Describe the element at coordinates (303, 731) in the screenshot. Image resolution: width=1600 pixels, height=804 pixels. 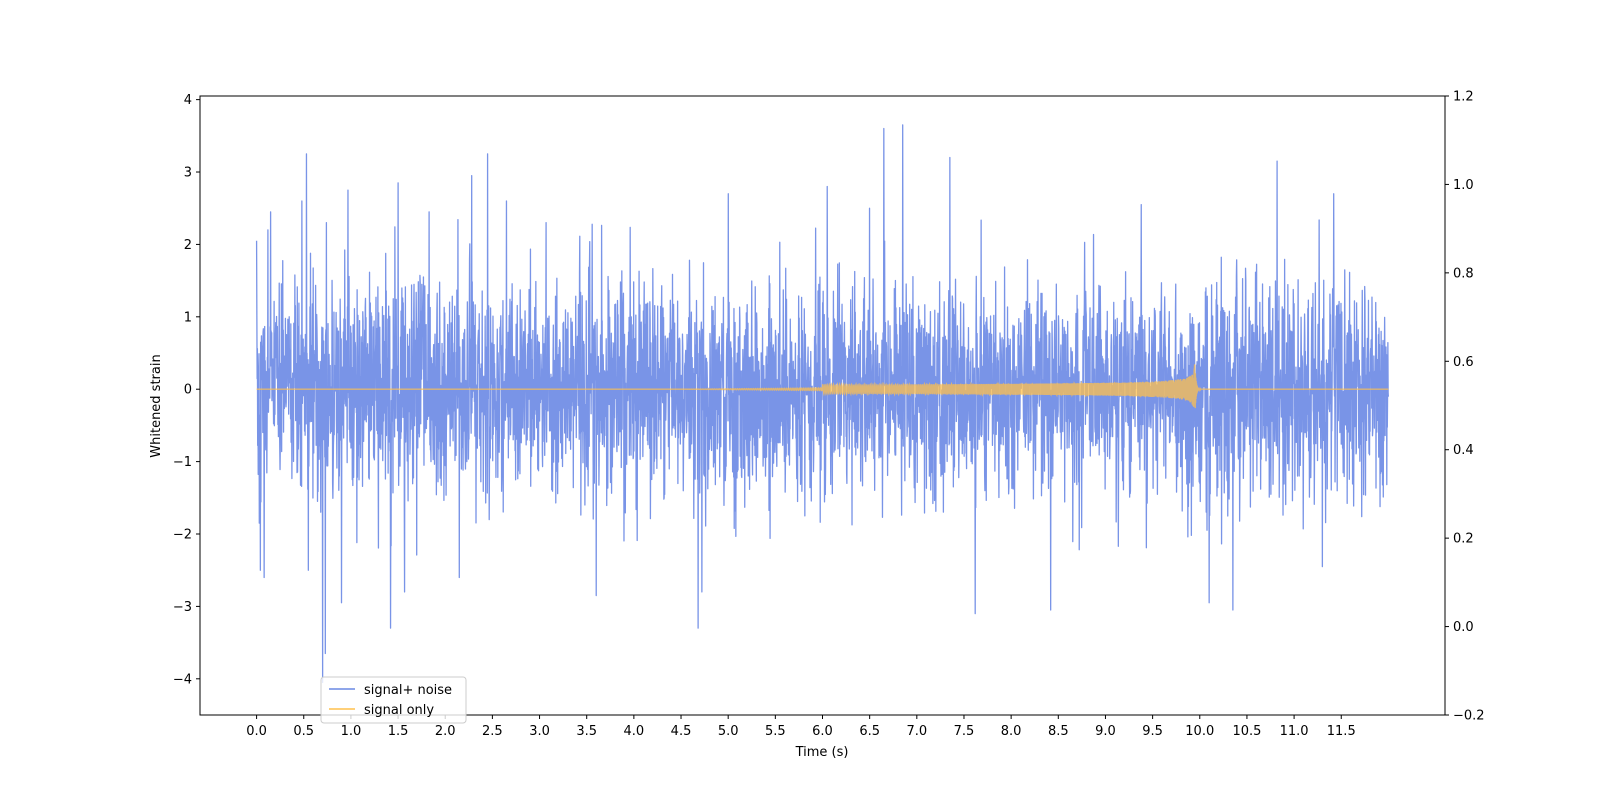
I see `x-tick-label: 0.5` at that location.